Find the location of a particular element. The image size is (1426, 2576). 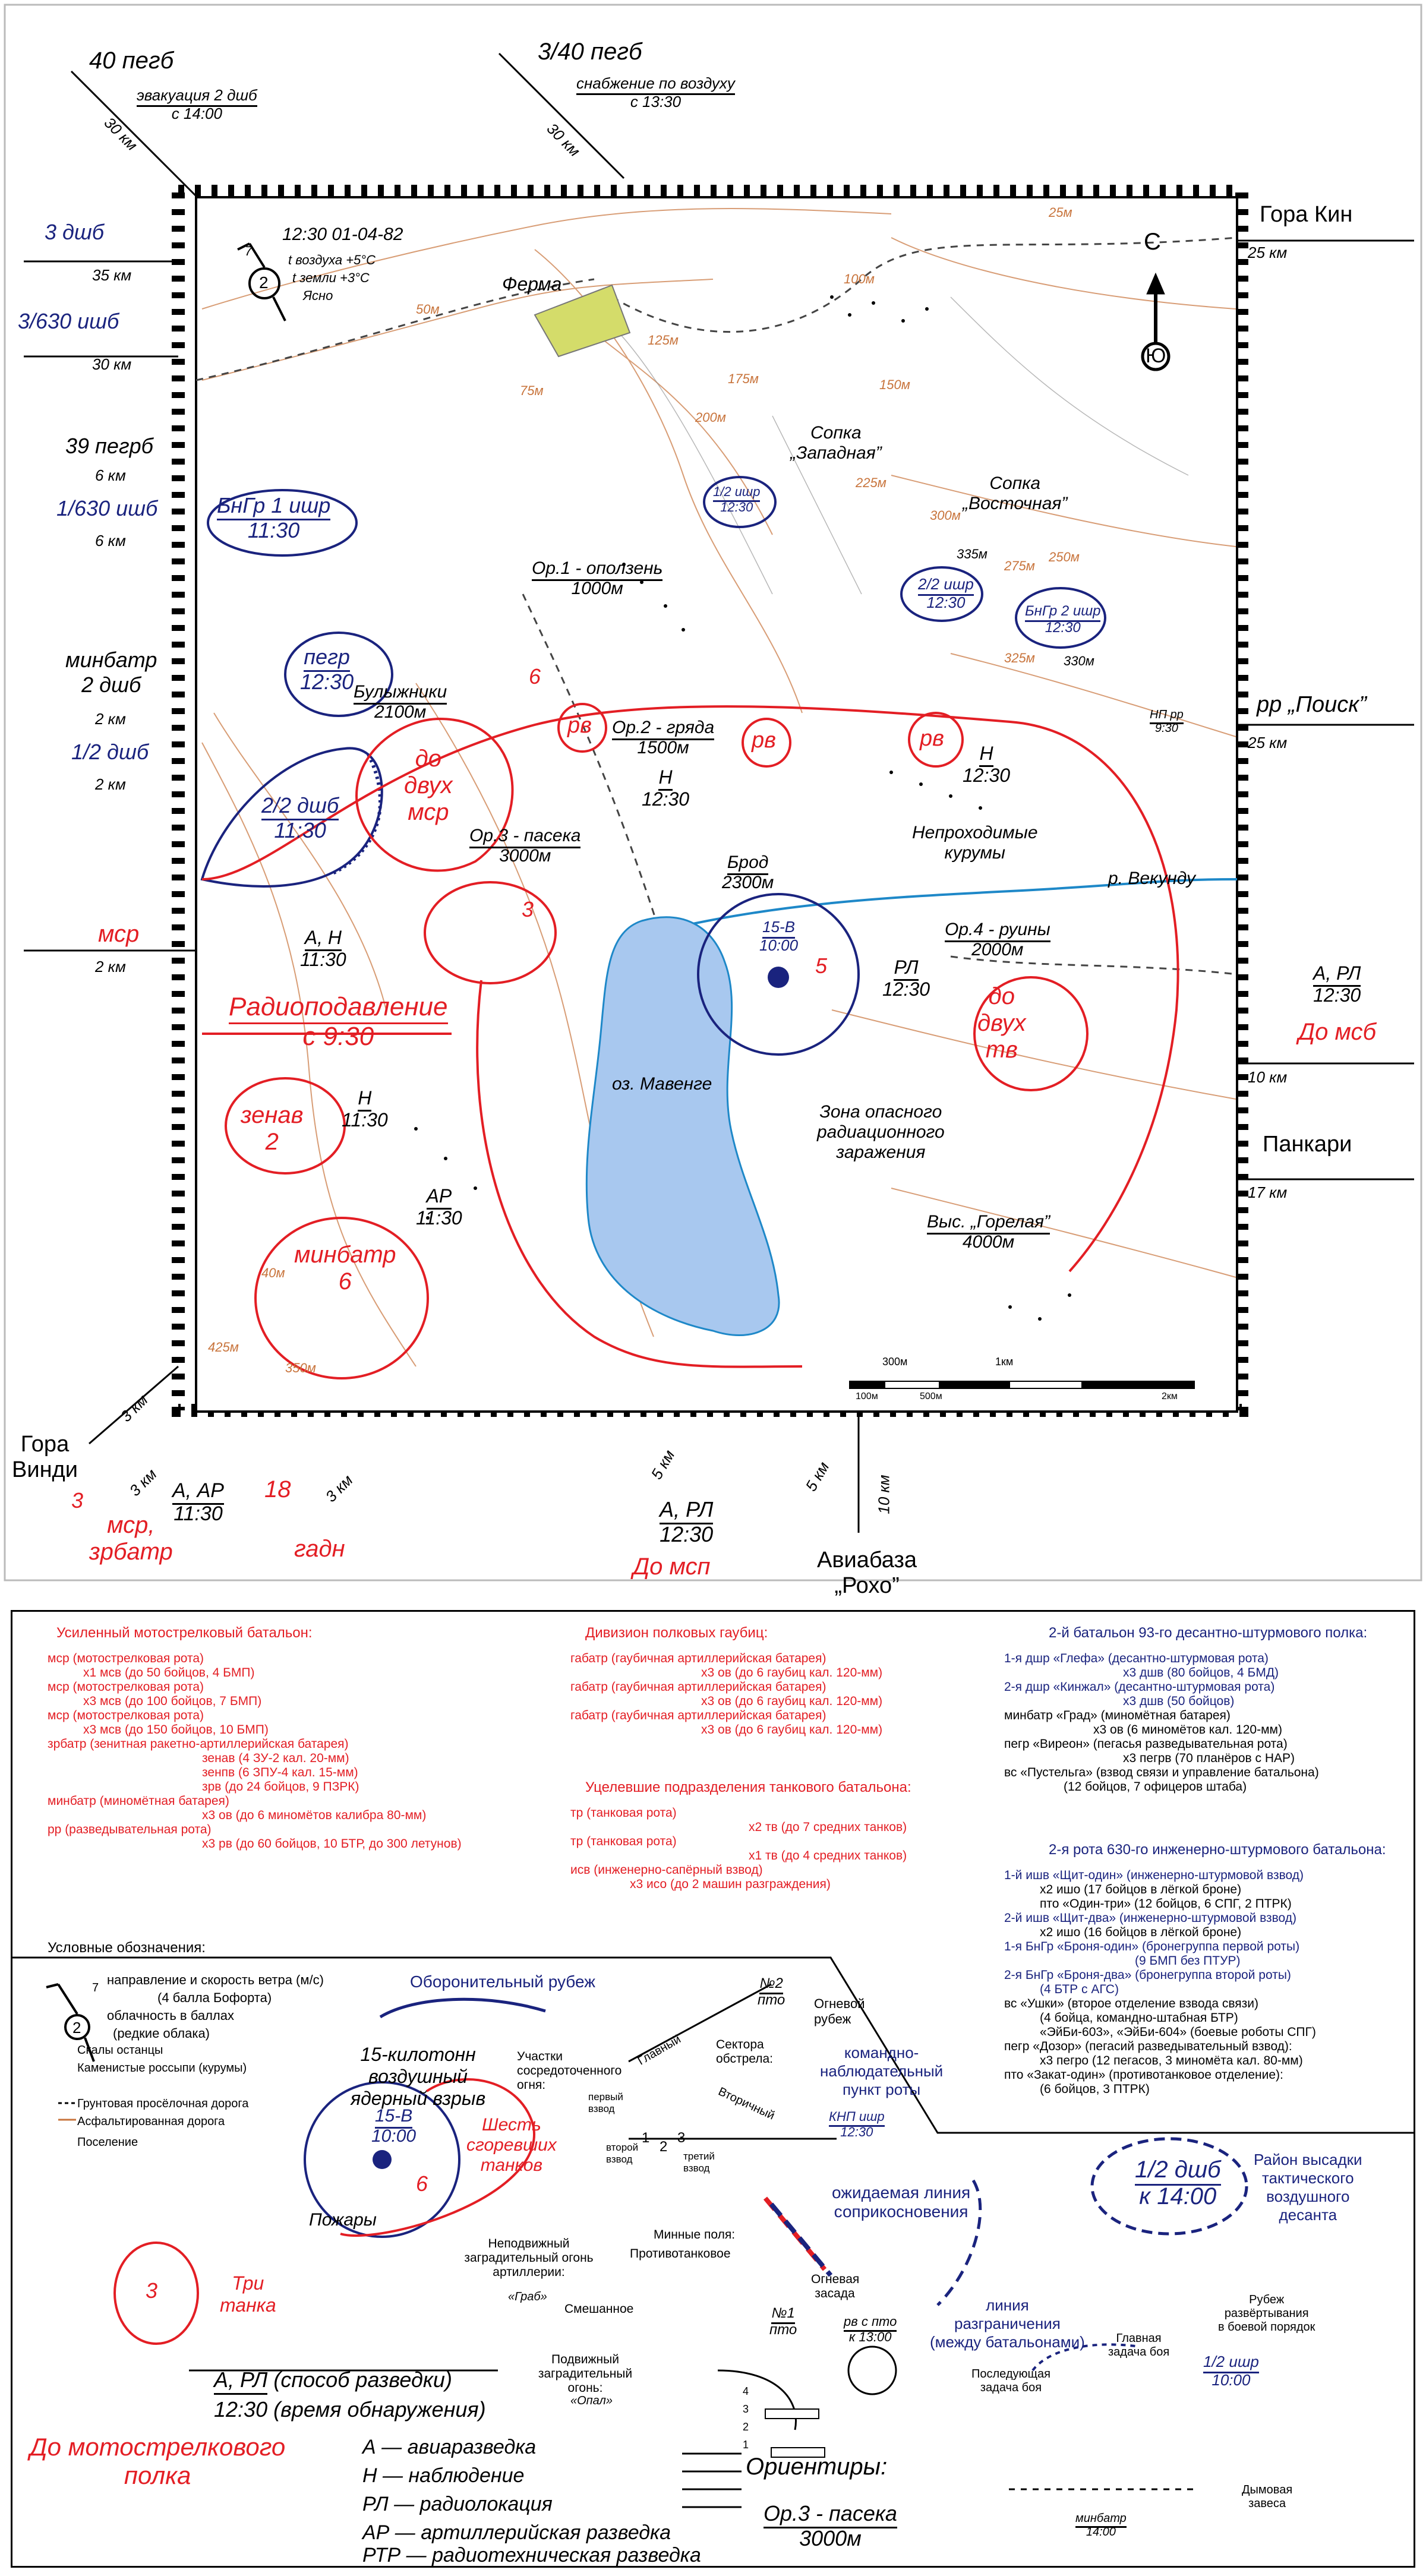

nuke-label: 15-В 10:00 is located at coordinates (779, 936).